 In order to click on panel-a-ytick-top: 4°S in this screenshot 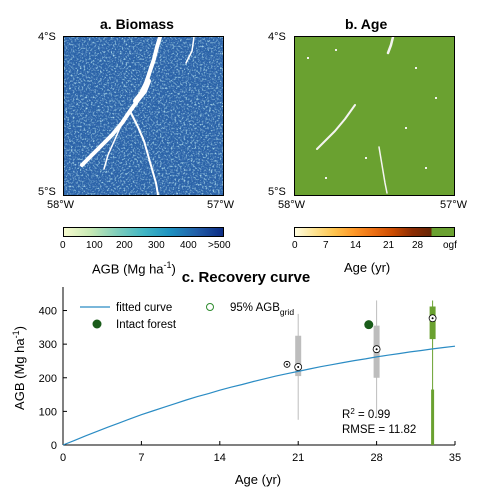, I will do `click(47, 37)`.